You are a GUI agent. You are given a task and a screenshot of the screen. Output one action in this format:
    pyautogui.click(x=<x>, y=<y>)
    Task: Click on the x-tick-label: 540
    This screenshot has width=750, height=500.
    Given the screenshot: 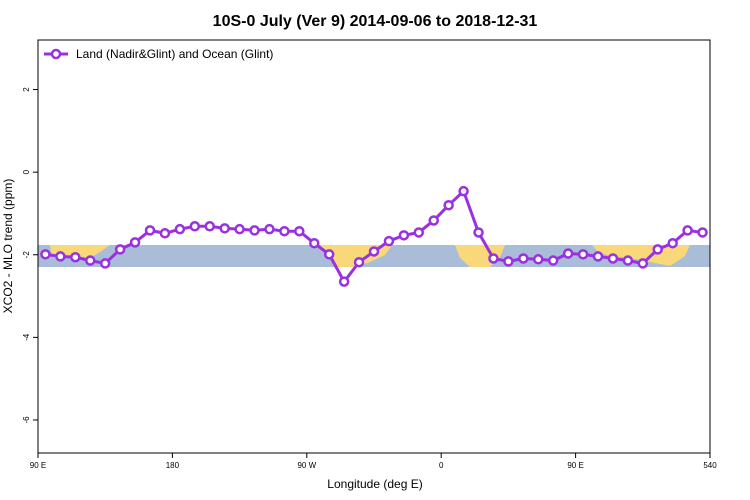 What is the action you would take?
    pyautogui.click(x=710, y=465)
    